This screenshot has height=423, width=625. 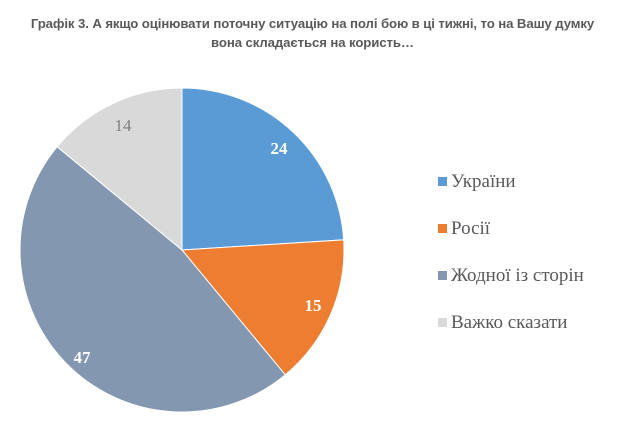 I want to click on slice-ukraine, so click(x=263, y=169).